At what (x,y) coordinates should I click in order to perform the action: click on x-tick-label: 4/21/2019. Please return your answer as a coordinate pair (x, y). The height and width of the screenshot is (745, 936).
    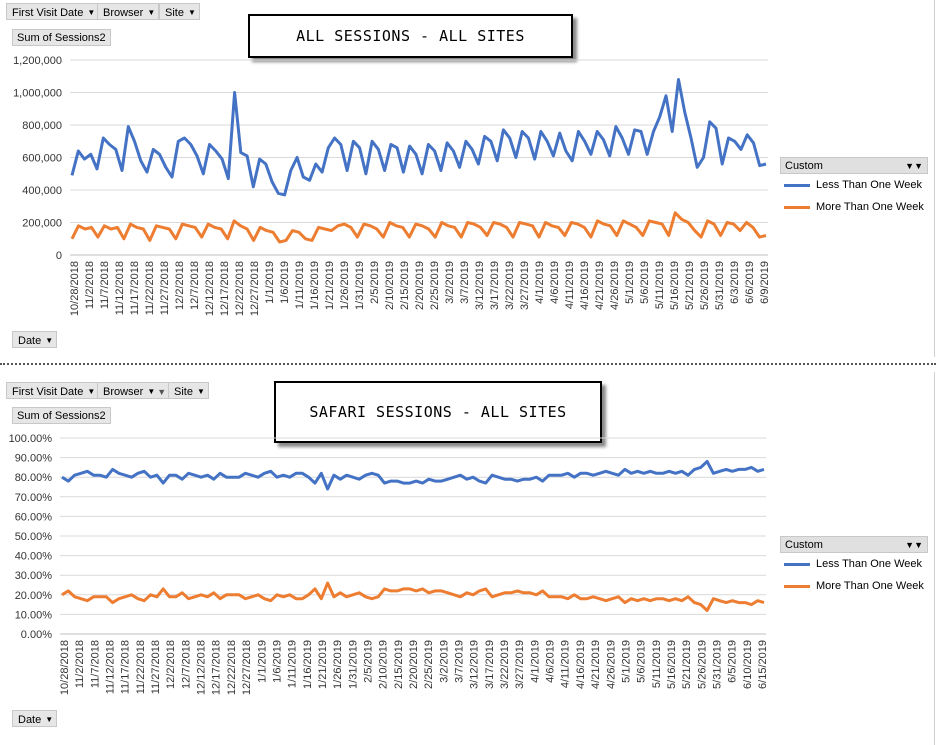
    Looking at the image, I should click on (600, 285).